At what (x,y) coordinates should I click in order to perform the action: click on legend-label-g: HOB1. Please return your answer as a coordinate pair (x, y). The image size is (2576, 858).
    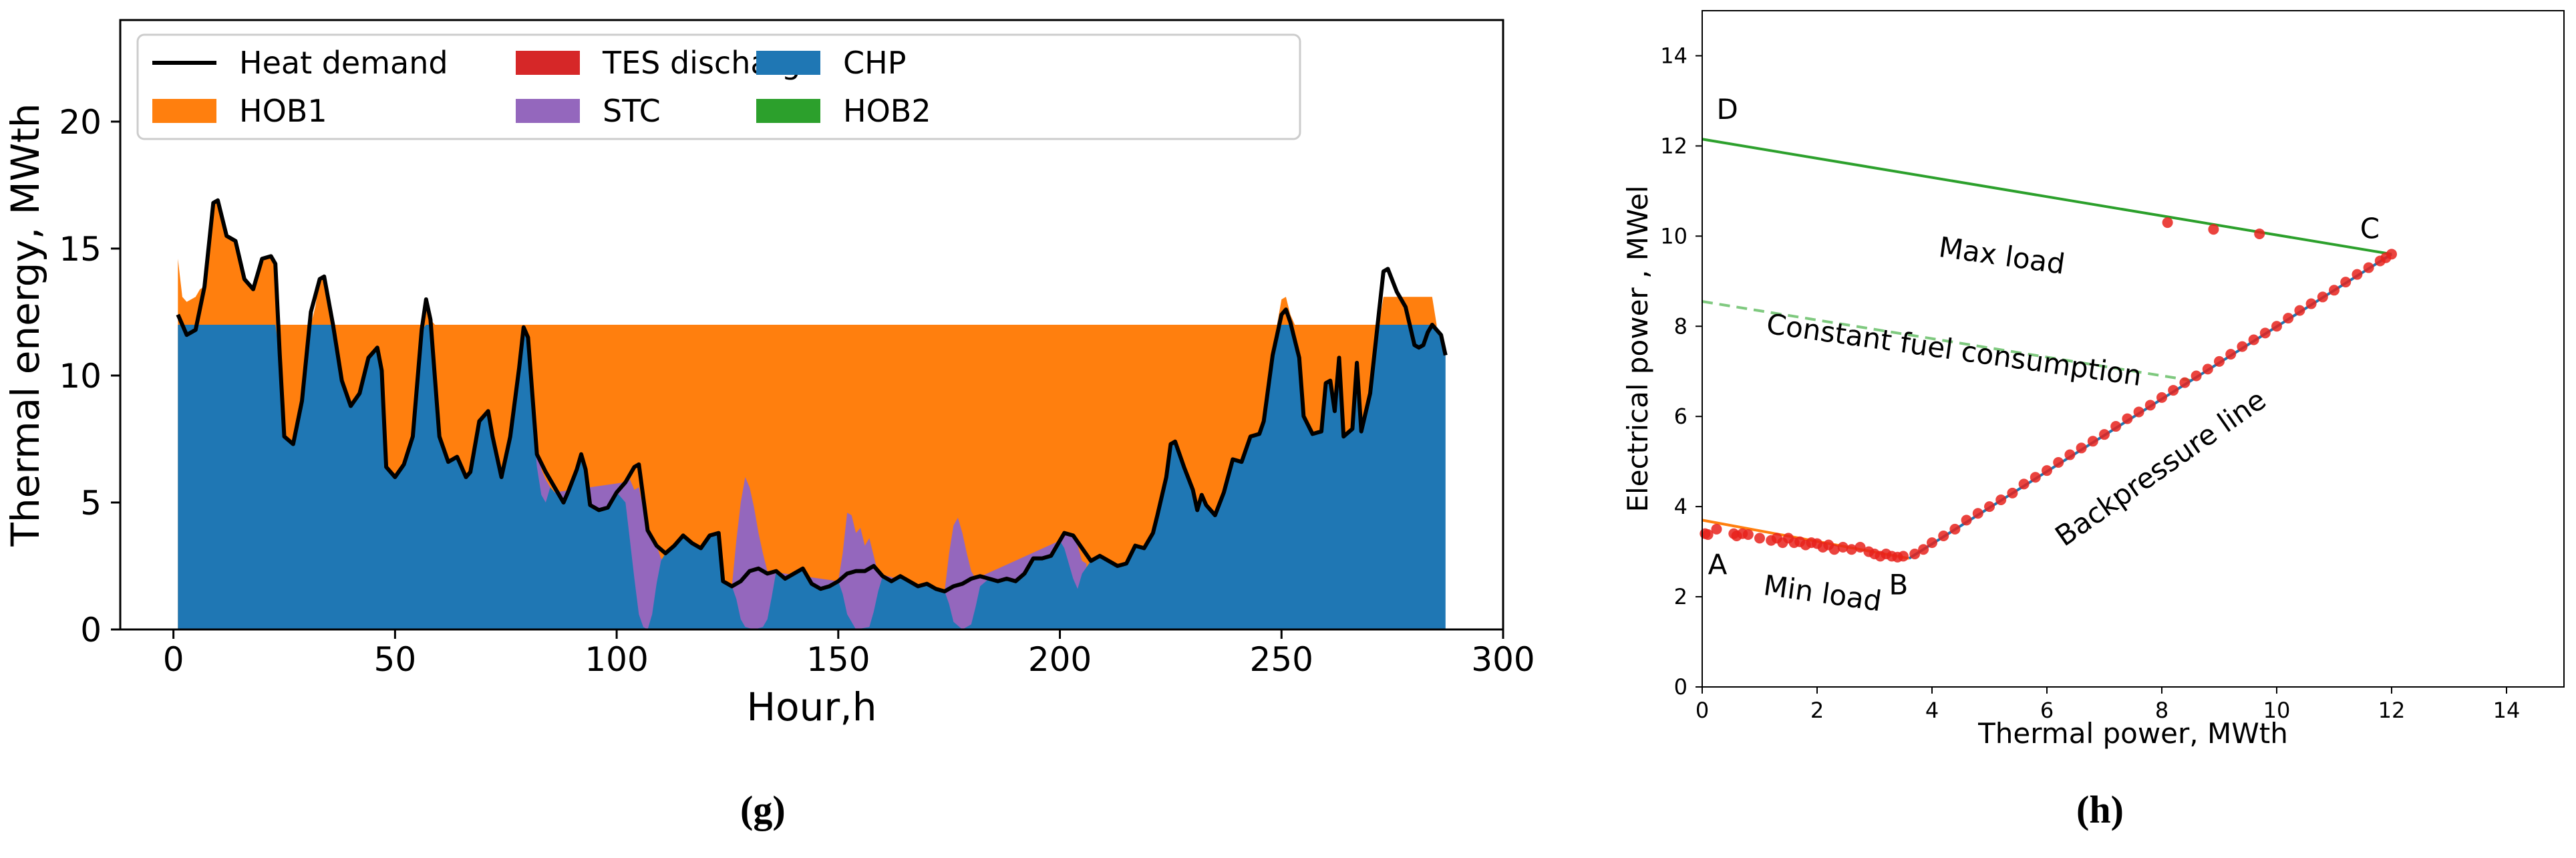
    Looking at the image, I should click on (283, 111).